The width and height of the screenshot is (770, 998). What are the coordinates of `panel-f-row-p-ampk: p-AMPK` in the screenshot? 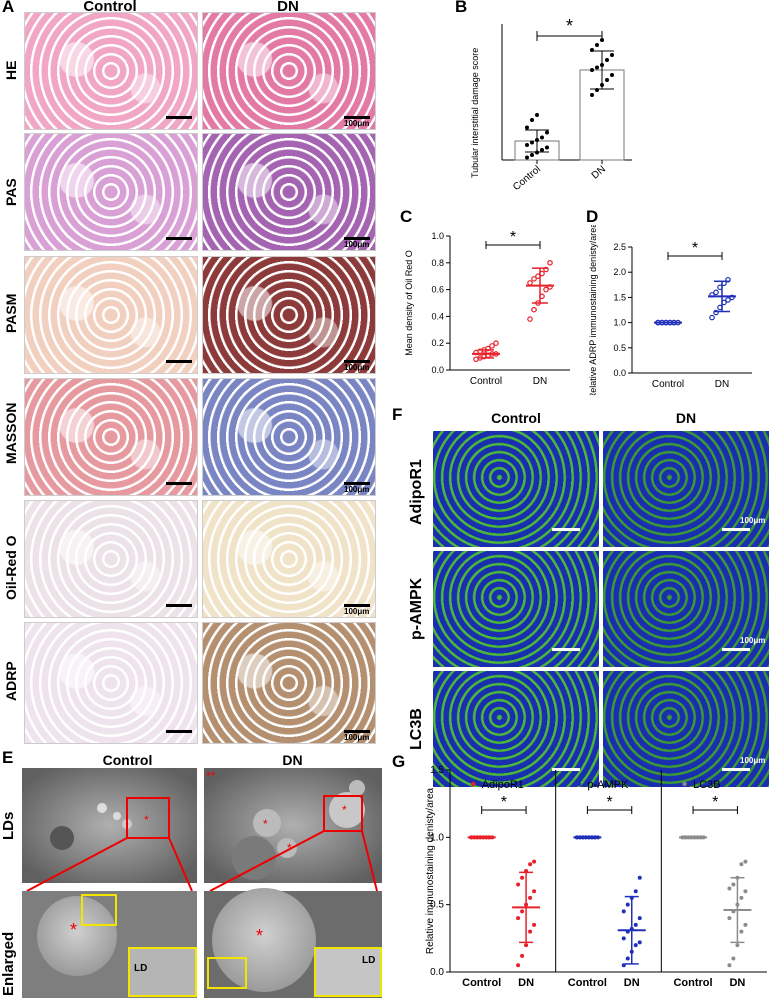 It's located at (416, 608).